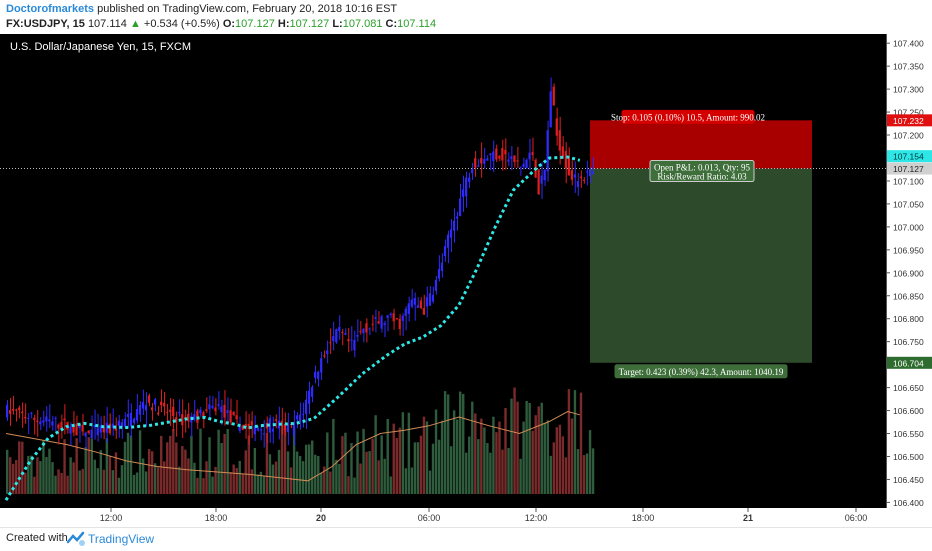 This screenshot has height=551, width=932. Describe the element at coordinates (908, 204) in the screenshot. I see `y-tick-label: 107.050` at that location.